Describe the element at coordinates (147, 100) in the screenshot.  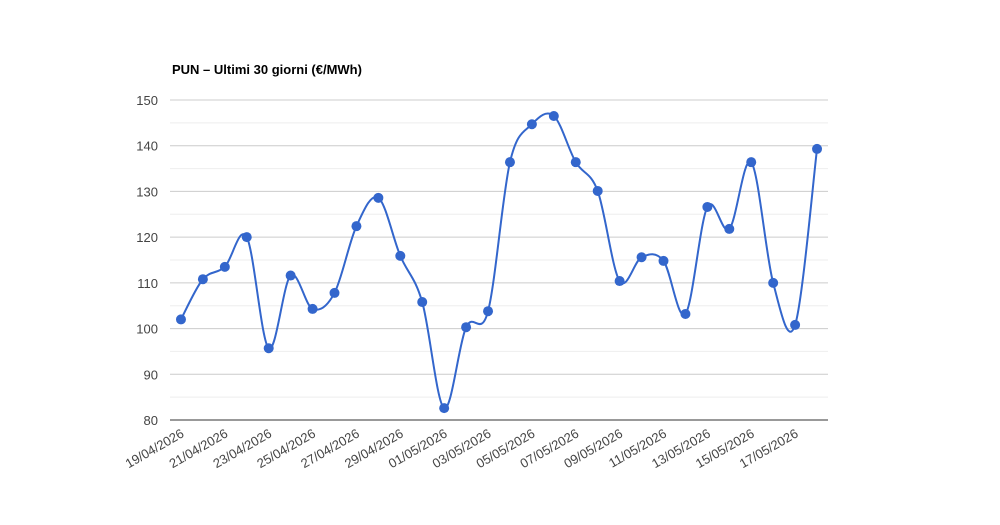
I see `y-tick-label: 150` at that location.